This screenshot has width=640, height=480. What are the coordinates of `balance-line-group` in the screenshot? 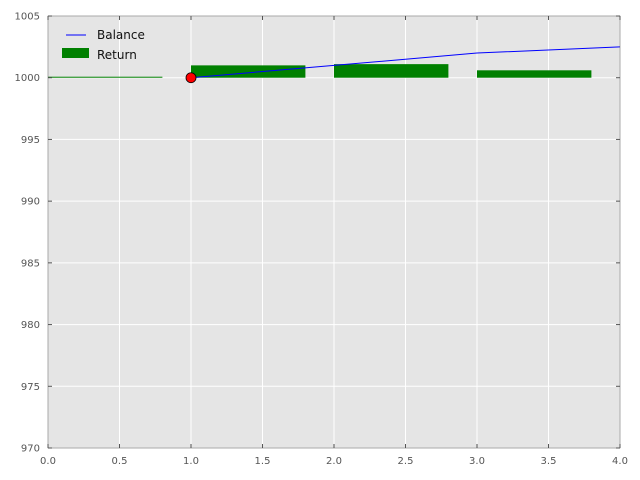 It's located at (405, 62).